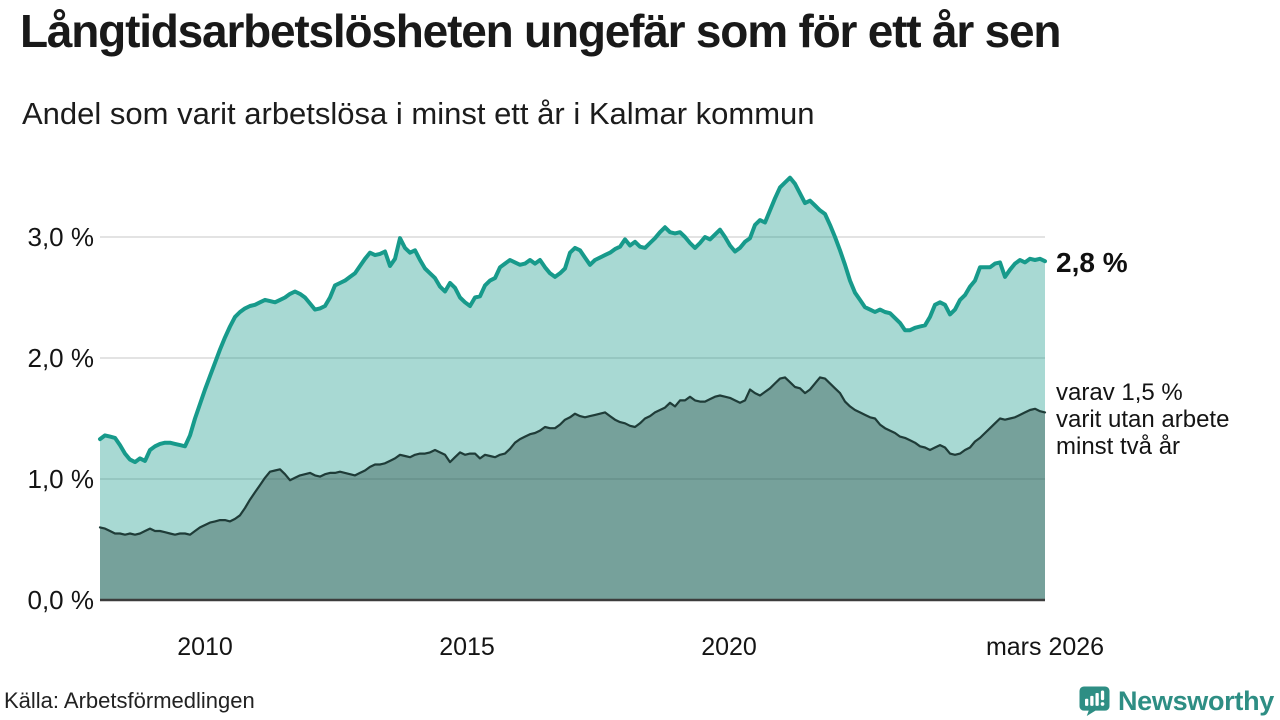  I want to click on newsworthy-logo-icon, so click(1094, 701).